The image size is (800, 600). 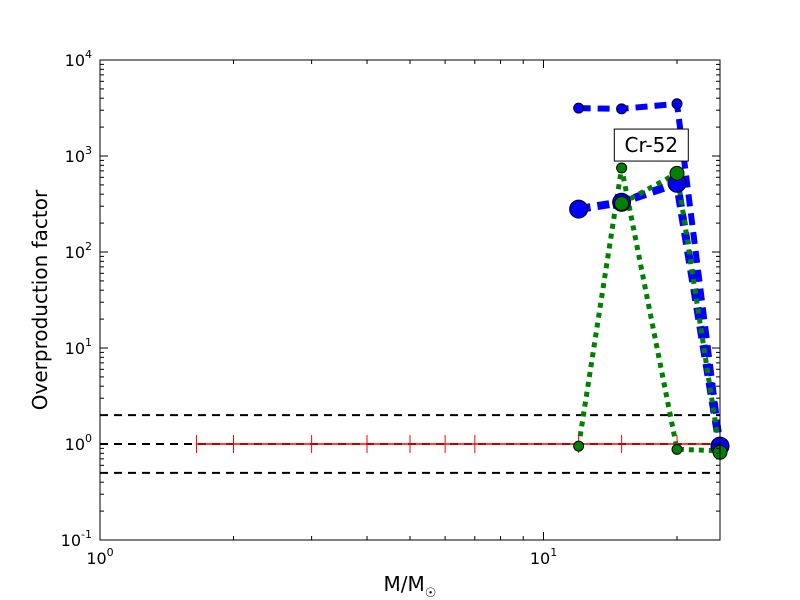 What do you see at coordinates (78, 155) in the screenshot?
I see `y-tick-label: 10³` at bounding box center [78, 155].